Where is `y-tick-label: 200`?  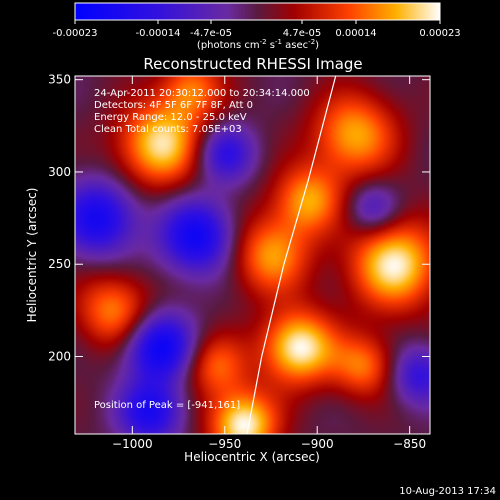 y-tick-label: 200 is located at coordinates (59, 356).